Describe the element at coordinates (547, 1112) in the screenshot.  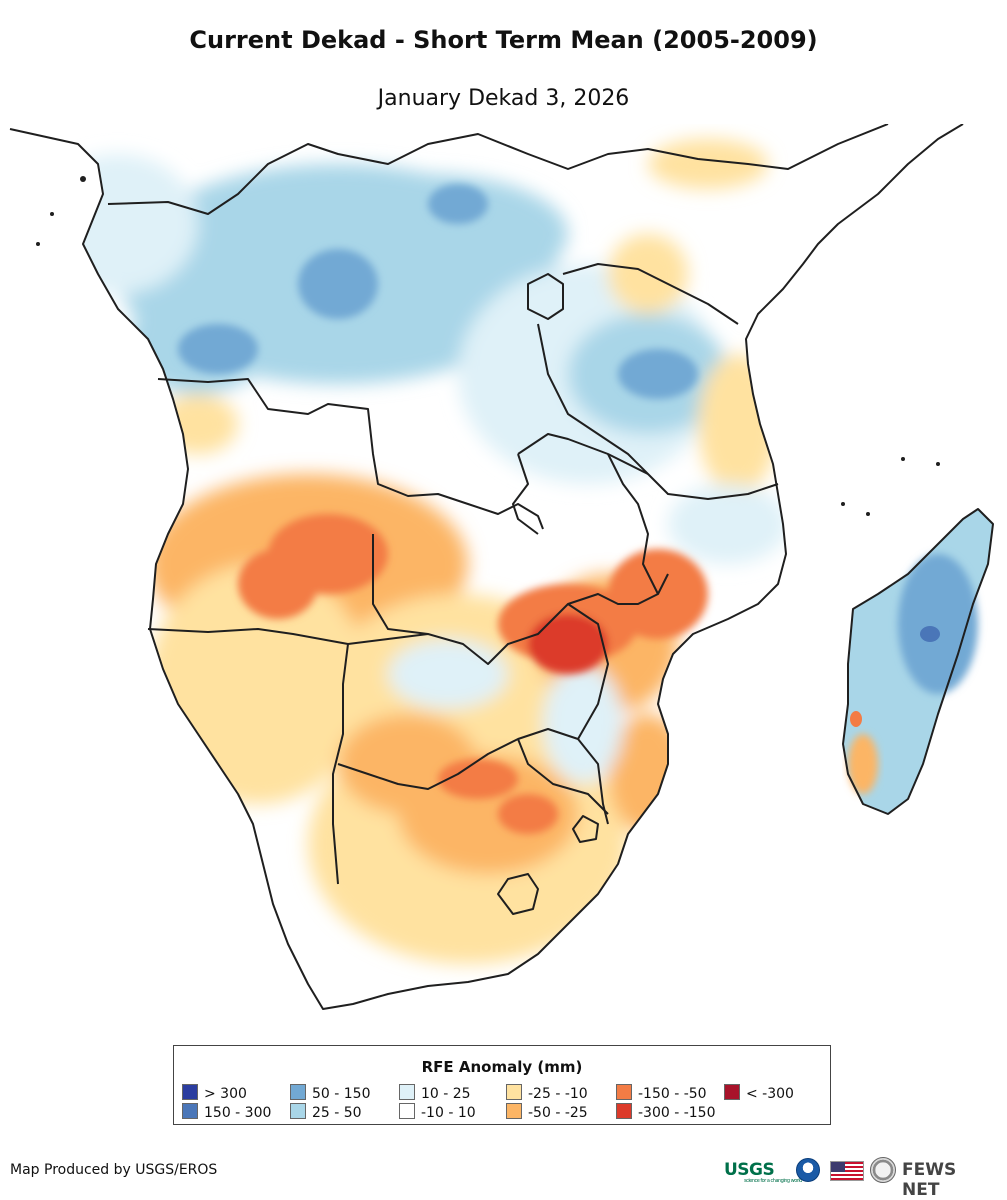
I see `legend-item: -50 - -25` at that location.